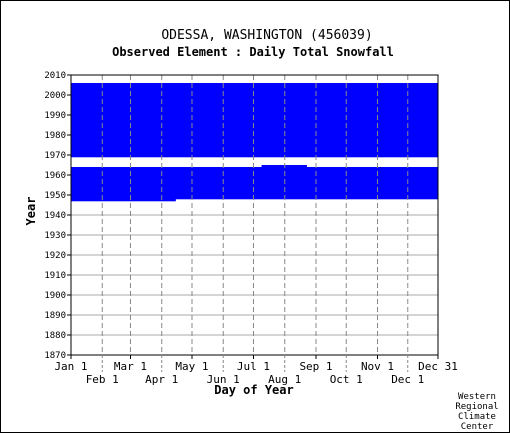 The height and width of the screenshot is (433, 510). Describe the element at coordinates (315, 366) in the screenshot. I see `x-tick-label: Sep 1` at that location.